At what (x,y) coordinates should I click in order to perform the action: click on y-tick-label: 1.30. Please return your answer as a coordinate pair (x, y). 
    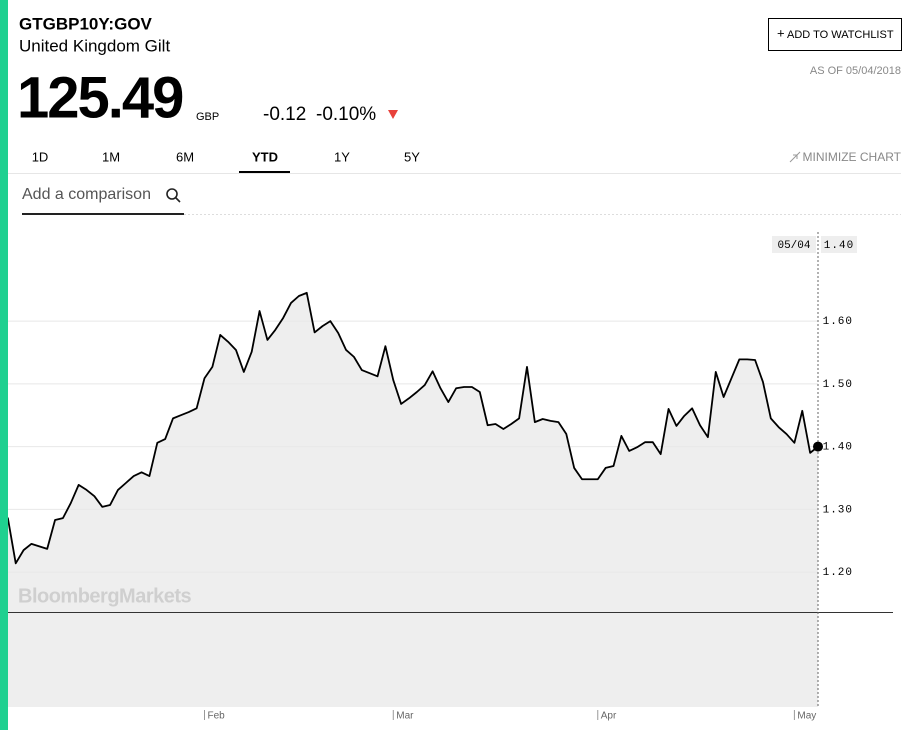
    Looking at the image, I should click on (838, 510).